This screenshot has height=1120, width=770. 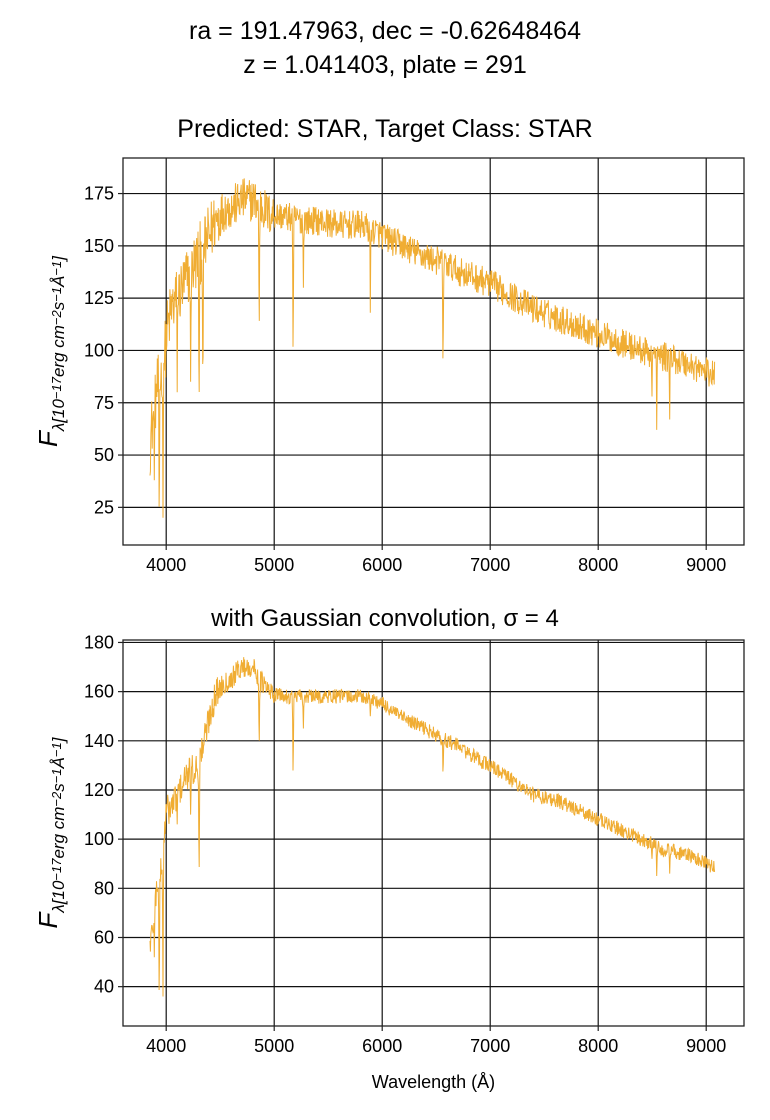 I want to click on y-tick-label: 175, so click(x=99, y=194).